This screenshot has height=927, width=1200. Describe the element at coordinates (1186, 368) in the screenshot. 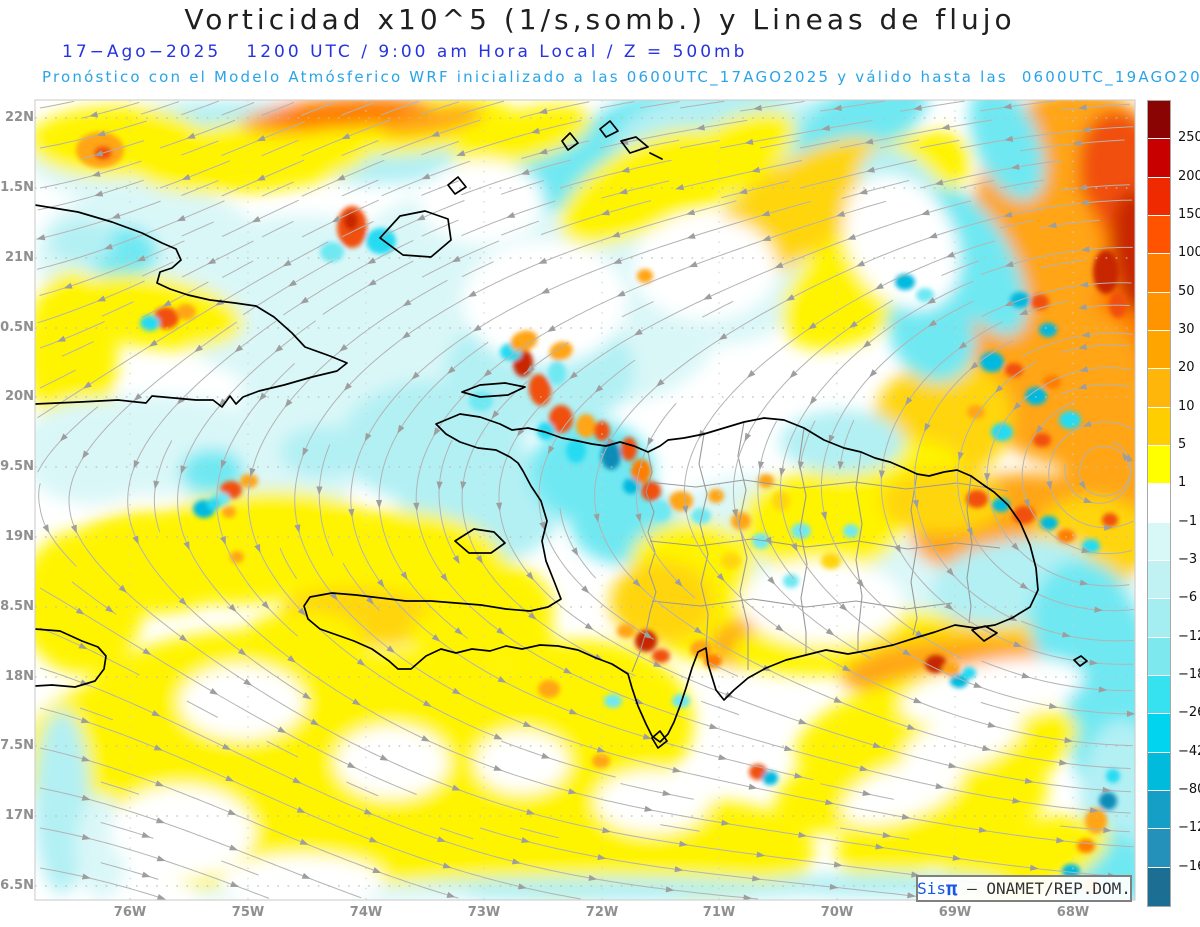

I see `colorbar-label: 20` at that location.